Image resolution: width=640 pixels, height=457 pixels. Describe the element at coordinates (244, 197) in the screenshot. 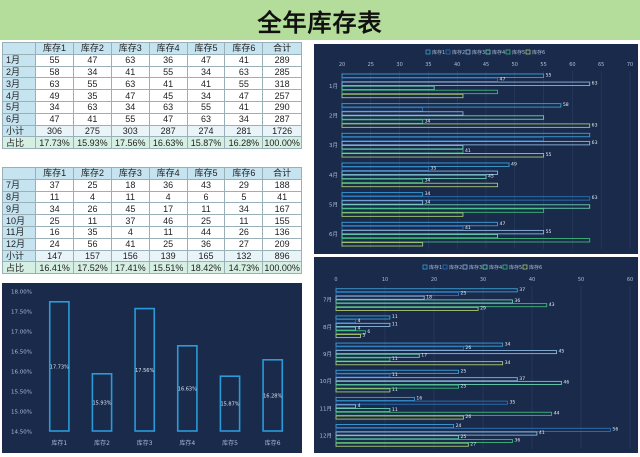

I see `table-cell: 5` at that location.